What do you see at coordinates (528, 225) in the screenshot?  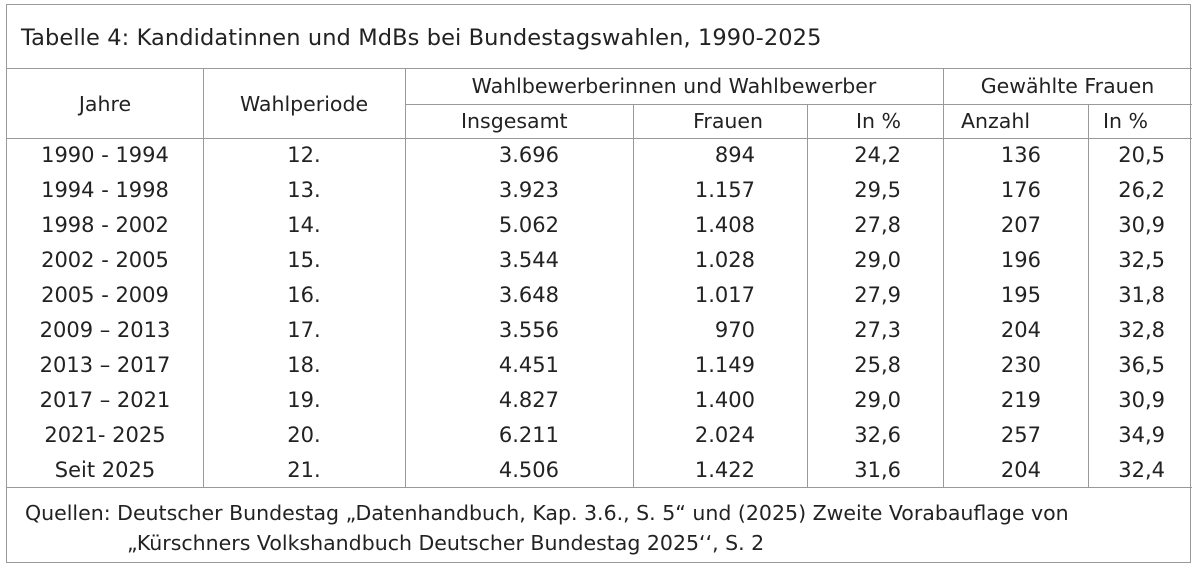 I see `cell-insgesamt: 5.062` at bounding box center [528, 225].